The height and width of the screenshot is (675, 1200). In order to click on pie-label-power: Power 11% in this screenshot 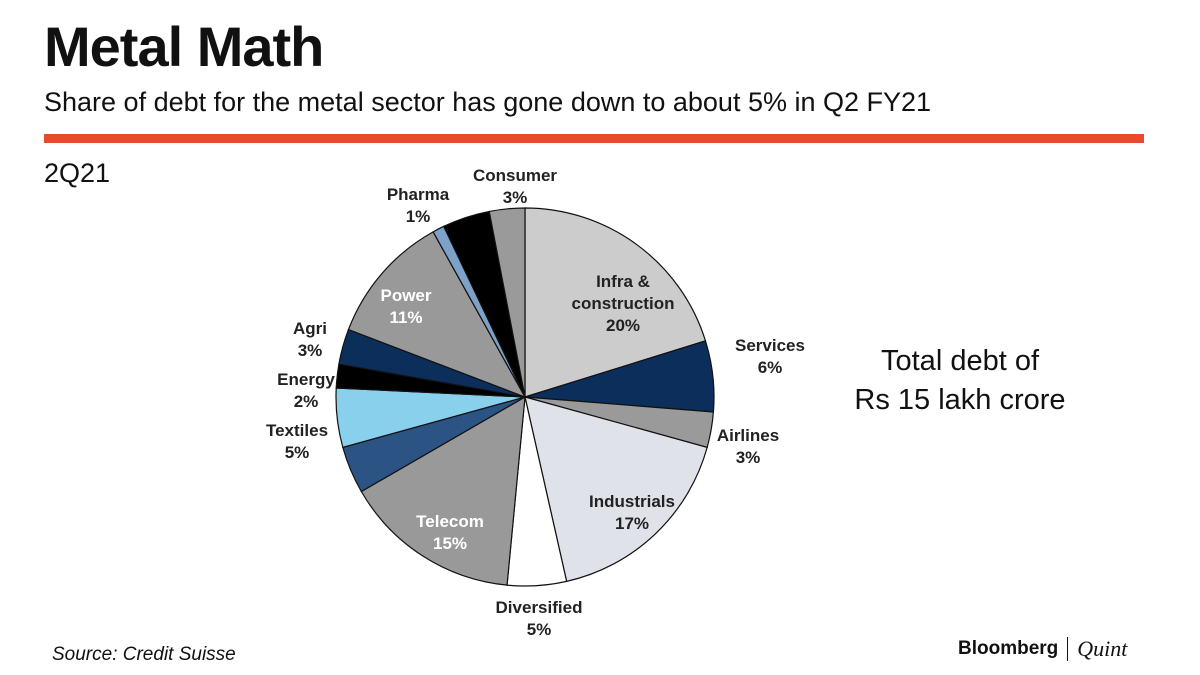, I will do `click(405, 306)`.